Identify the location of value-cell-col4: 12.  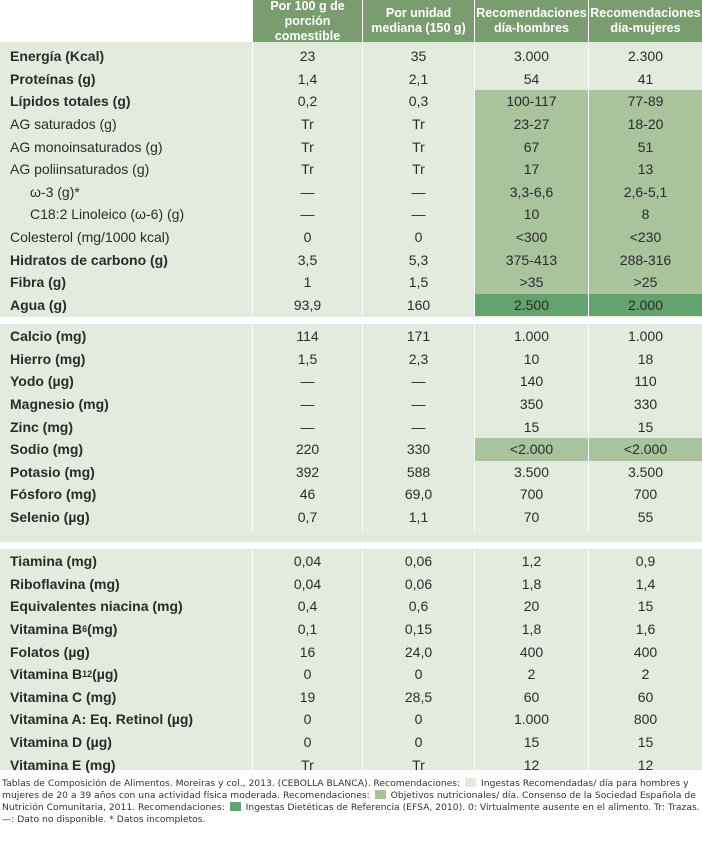
(645, 764).